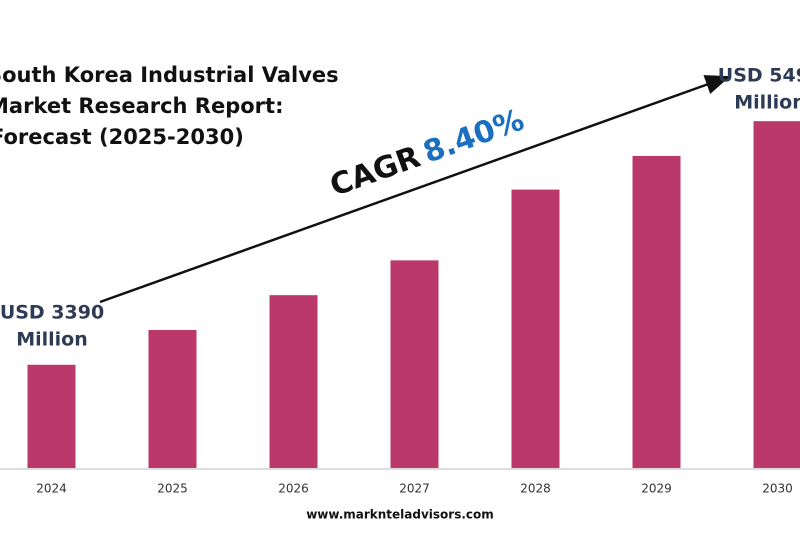 This screenshot has height=533, width=800. Describe the element at coordinates (777, 489) in the screenshot. I see `x-tick-label: 2030` at that location.